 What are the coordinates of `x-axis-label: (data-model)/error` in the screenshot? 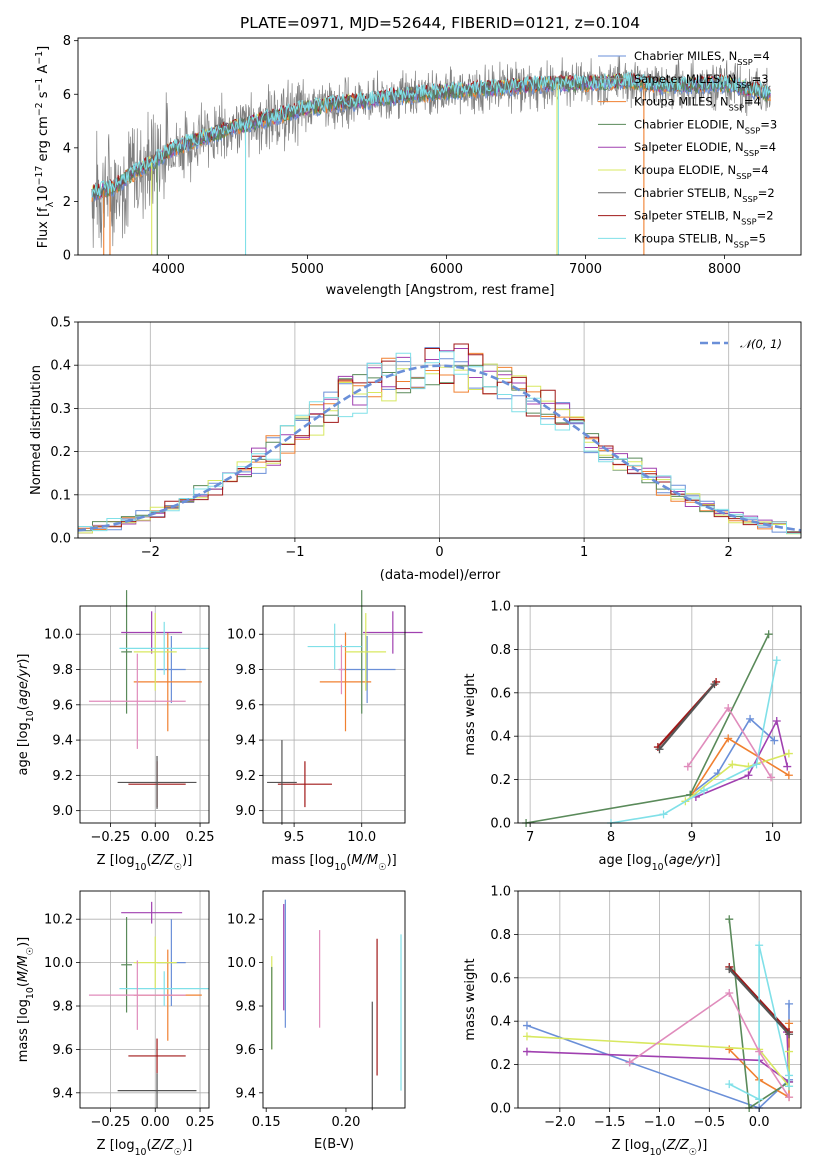 It's located at (440, 575).